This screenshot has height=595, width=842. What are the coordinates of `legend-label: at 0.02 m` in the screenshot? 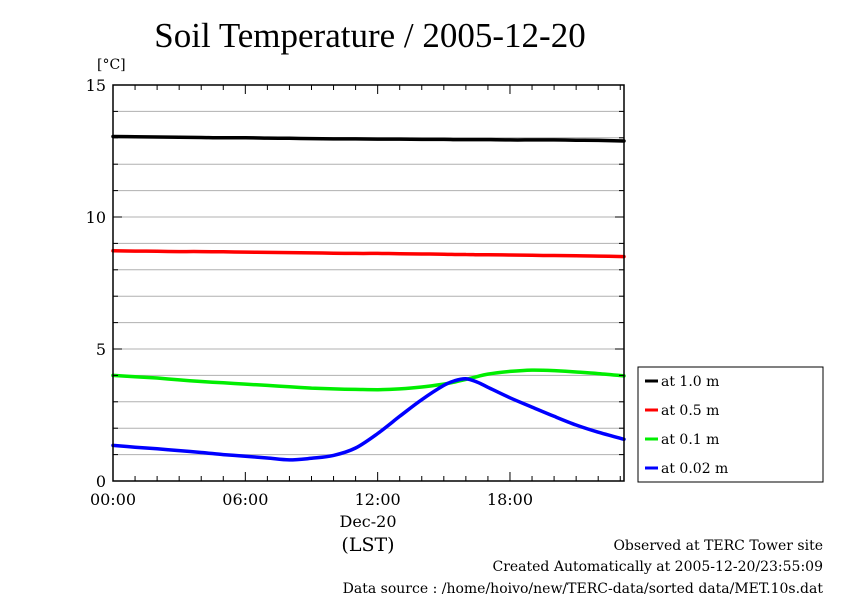 It's located at (694, 469).